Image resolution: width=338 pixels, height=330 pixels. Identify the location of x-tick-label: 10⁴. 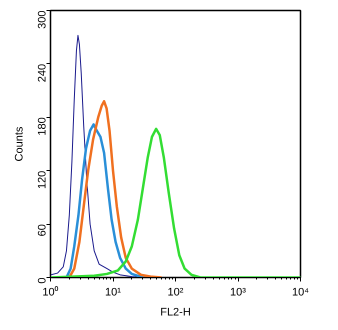
(301, 292).